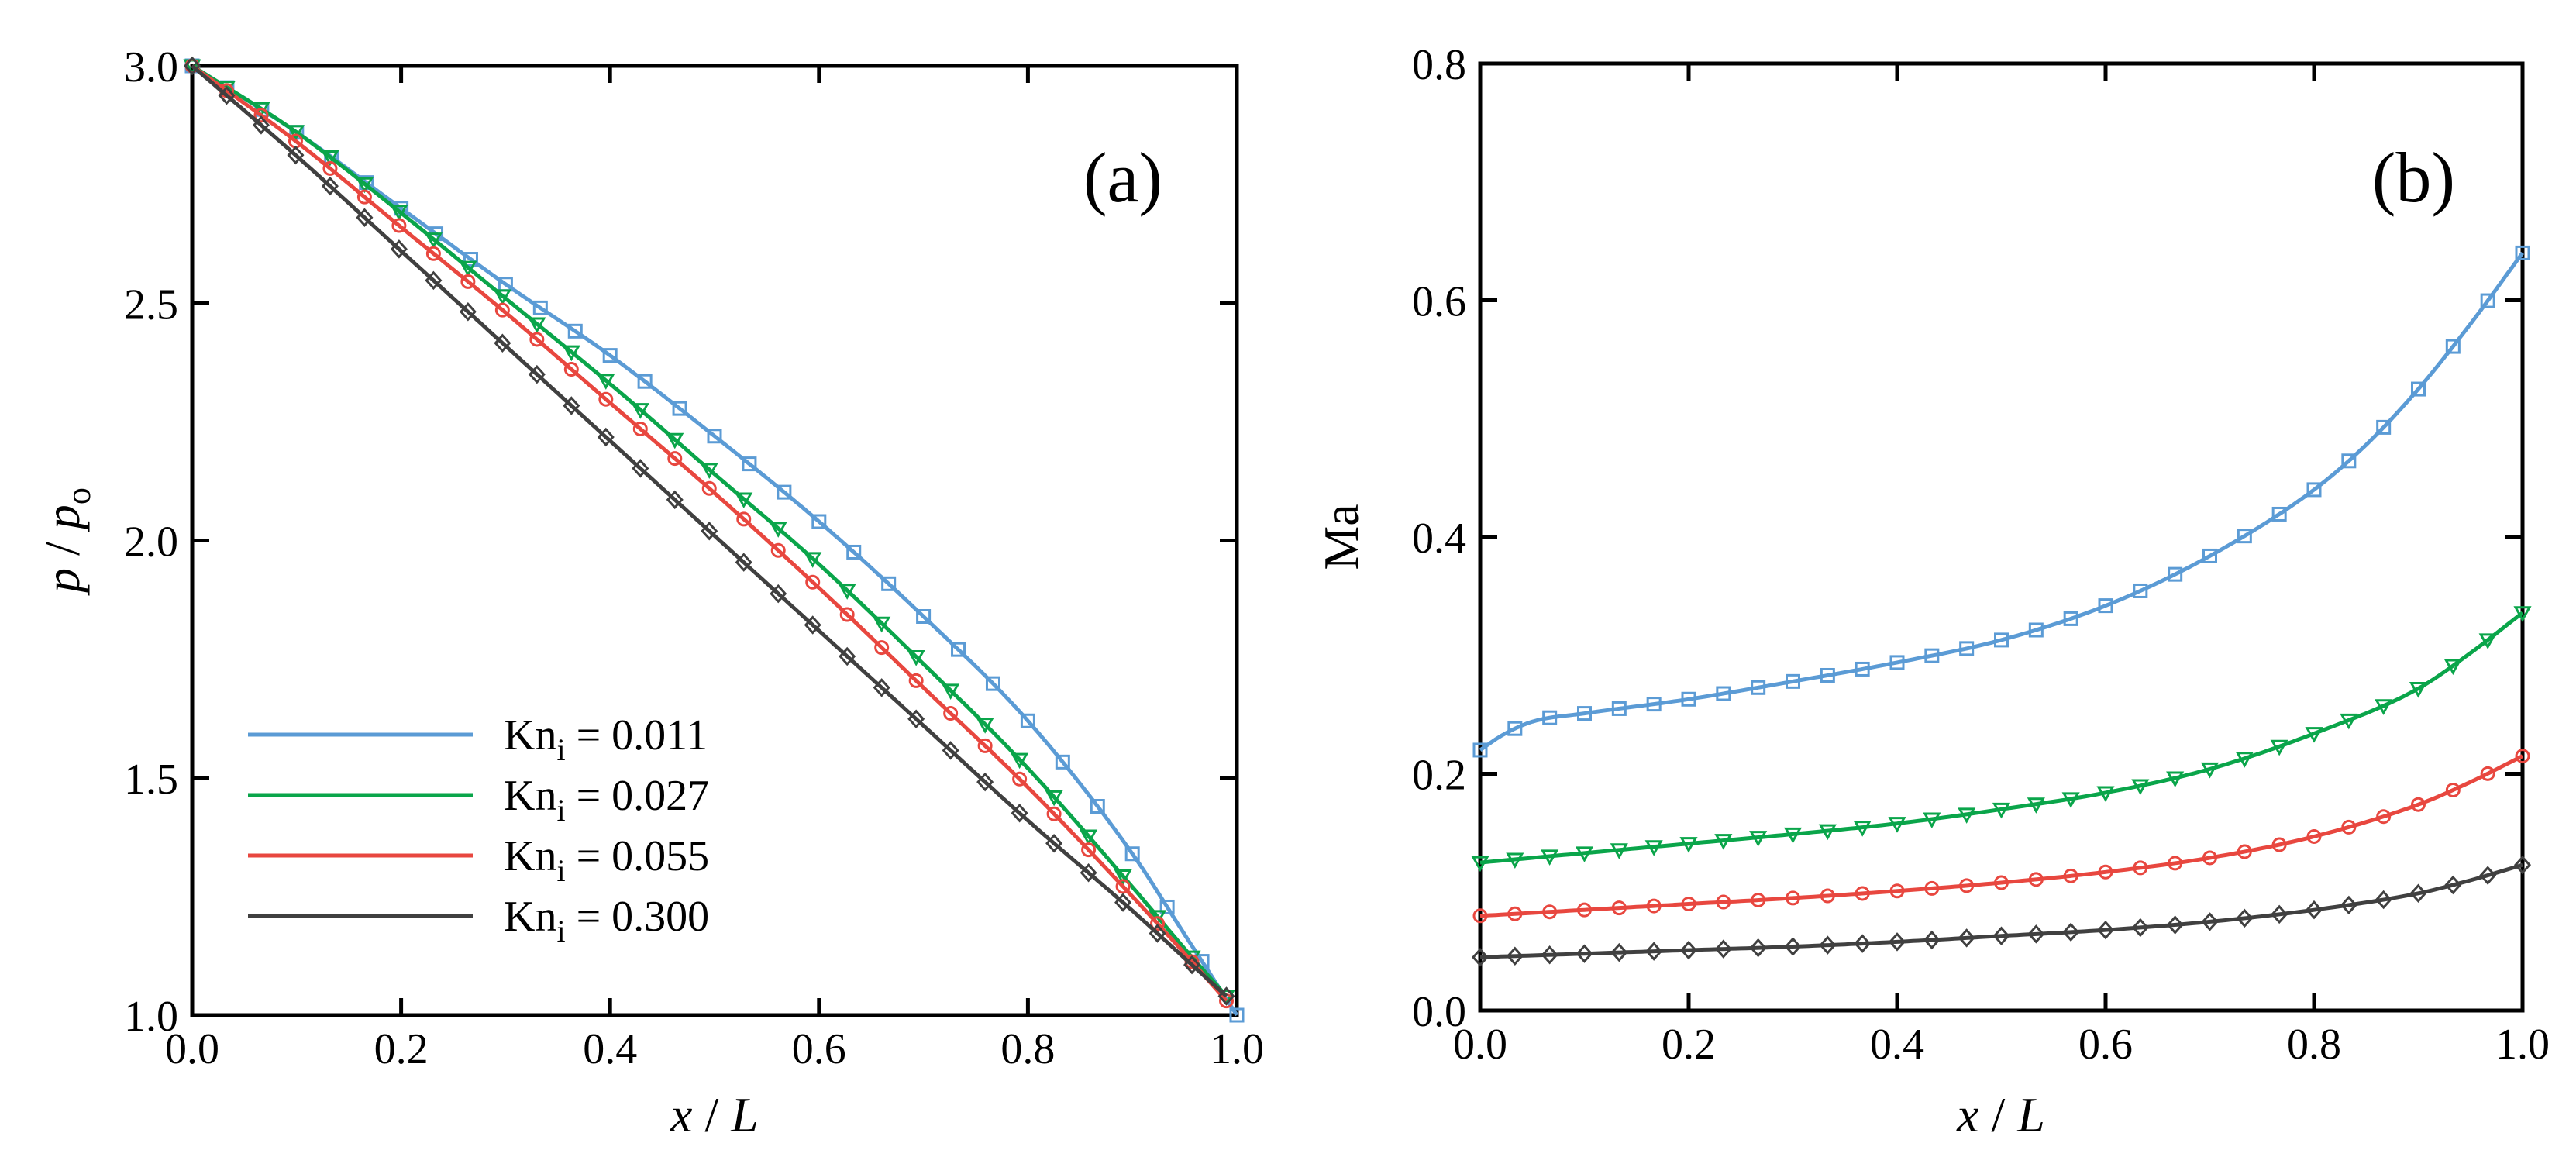 This screenshot has height=1150, width=2576. Describe the element at coordinates (1122, 177) in the screenshot. I see `panel-a-label: (a)` at that location.